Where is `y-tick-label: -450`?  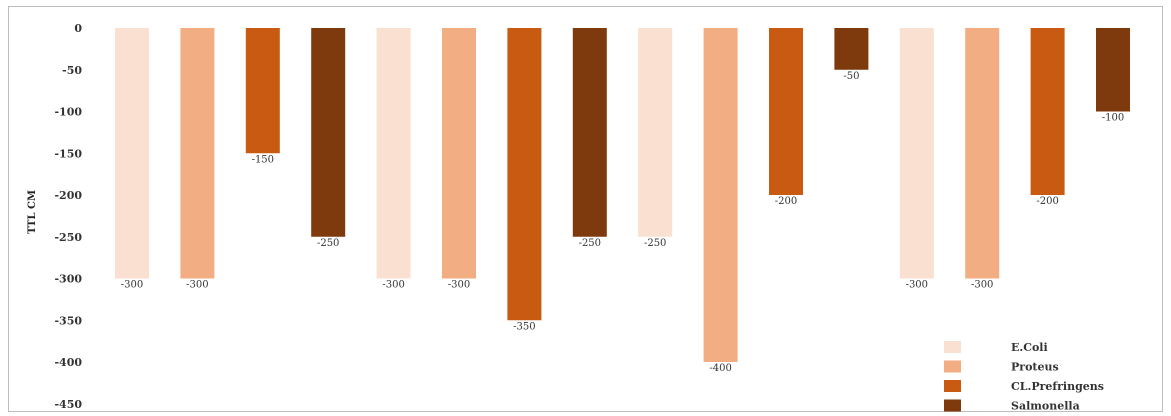 y-tick-label: -450 is located at coordinates (68, 404).